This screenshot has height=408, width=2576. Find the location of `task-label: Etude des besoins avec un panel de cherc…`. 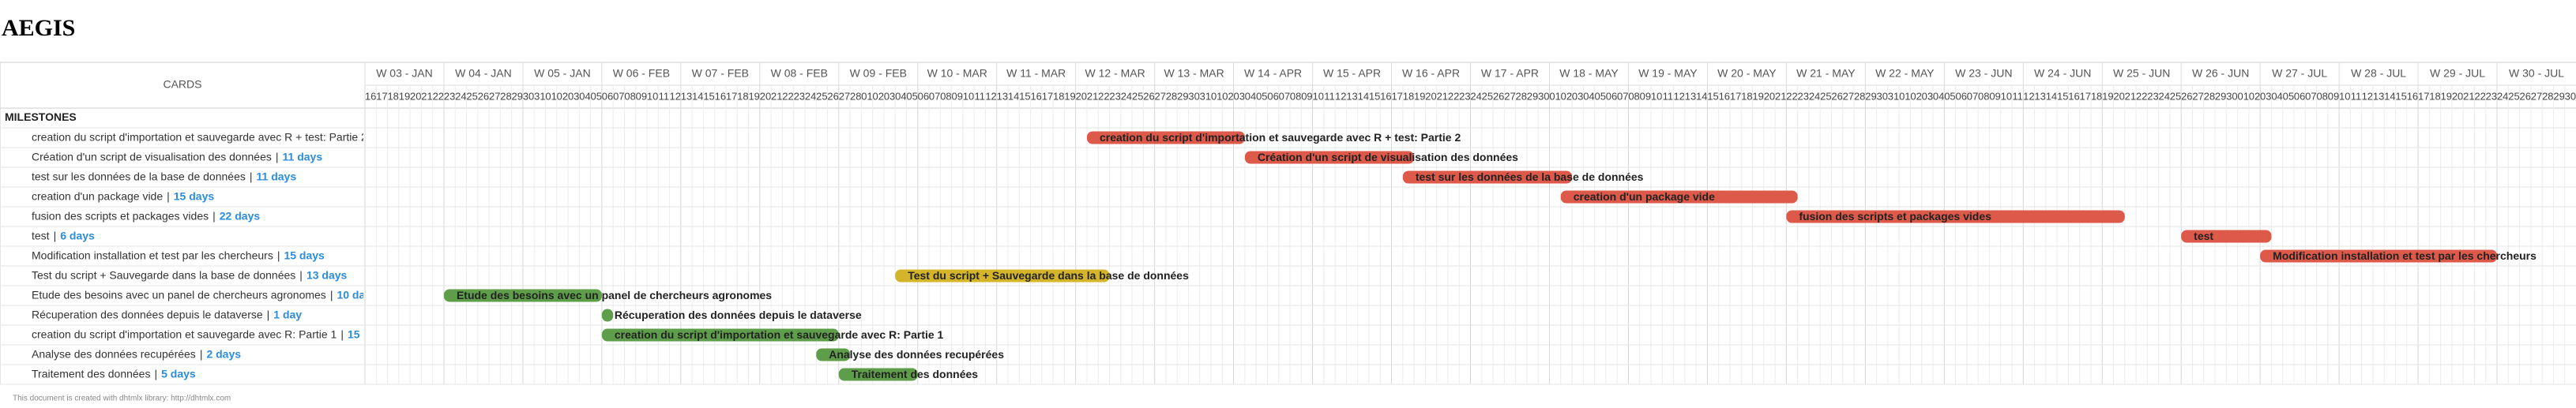

task-label: Etude des besoins avec un panel de cherc… is located at coordinates (205, 294).